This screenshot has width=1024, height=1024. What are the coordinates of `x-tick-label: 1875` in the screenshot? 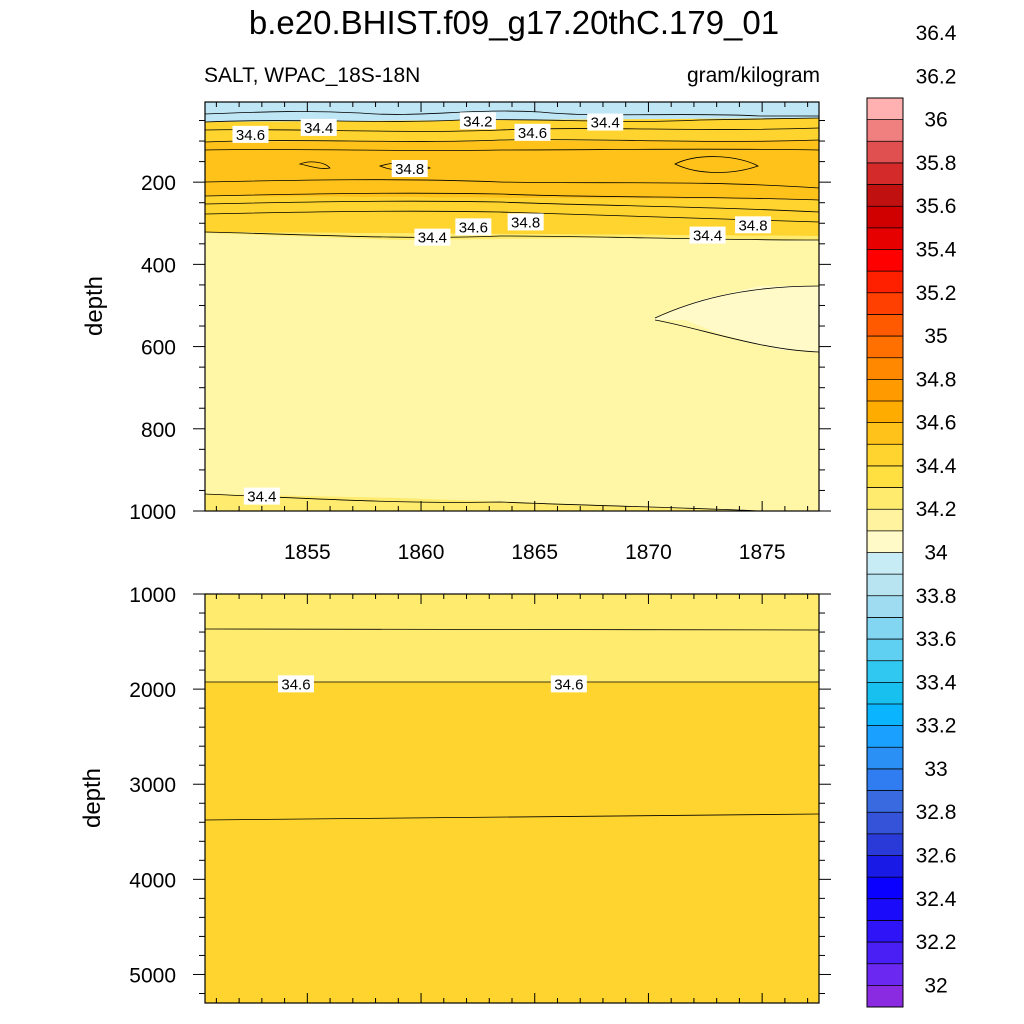 It's located at (762, 552).